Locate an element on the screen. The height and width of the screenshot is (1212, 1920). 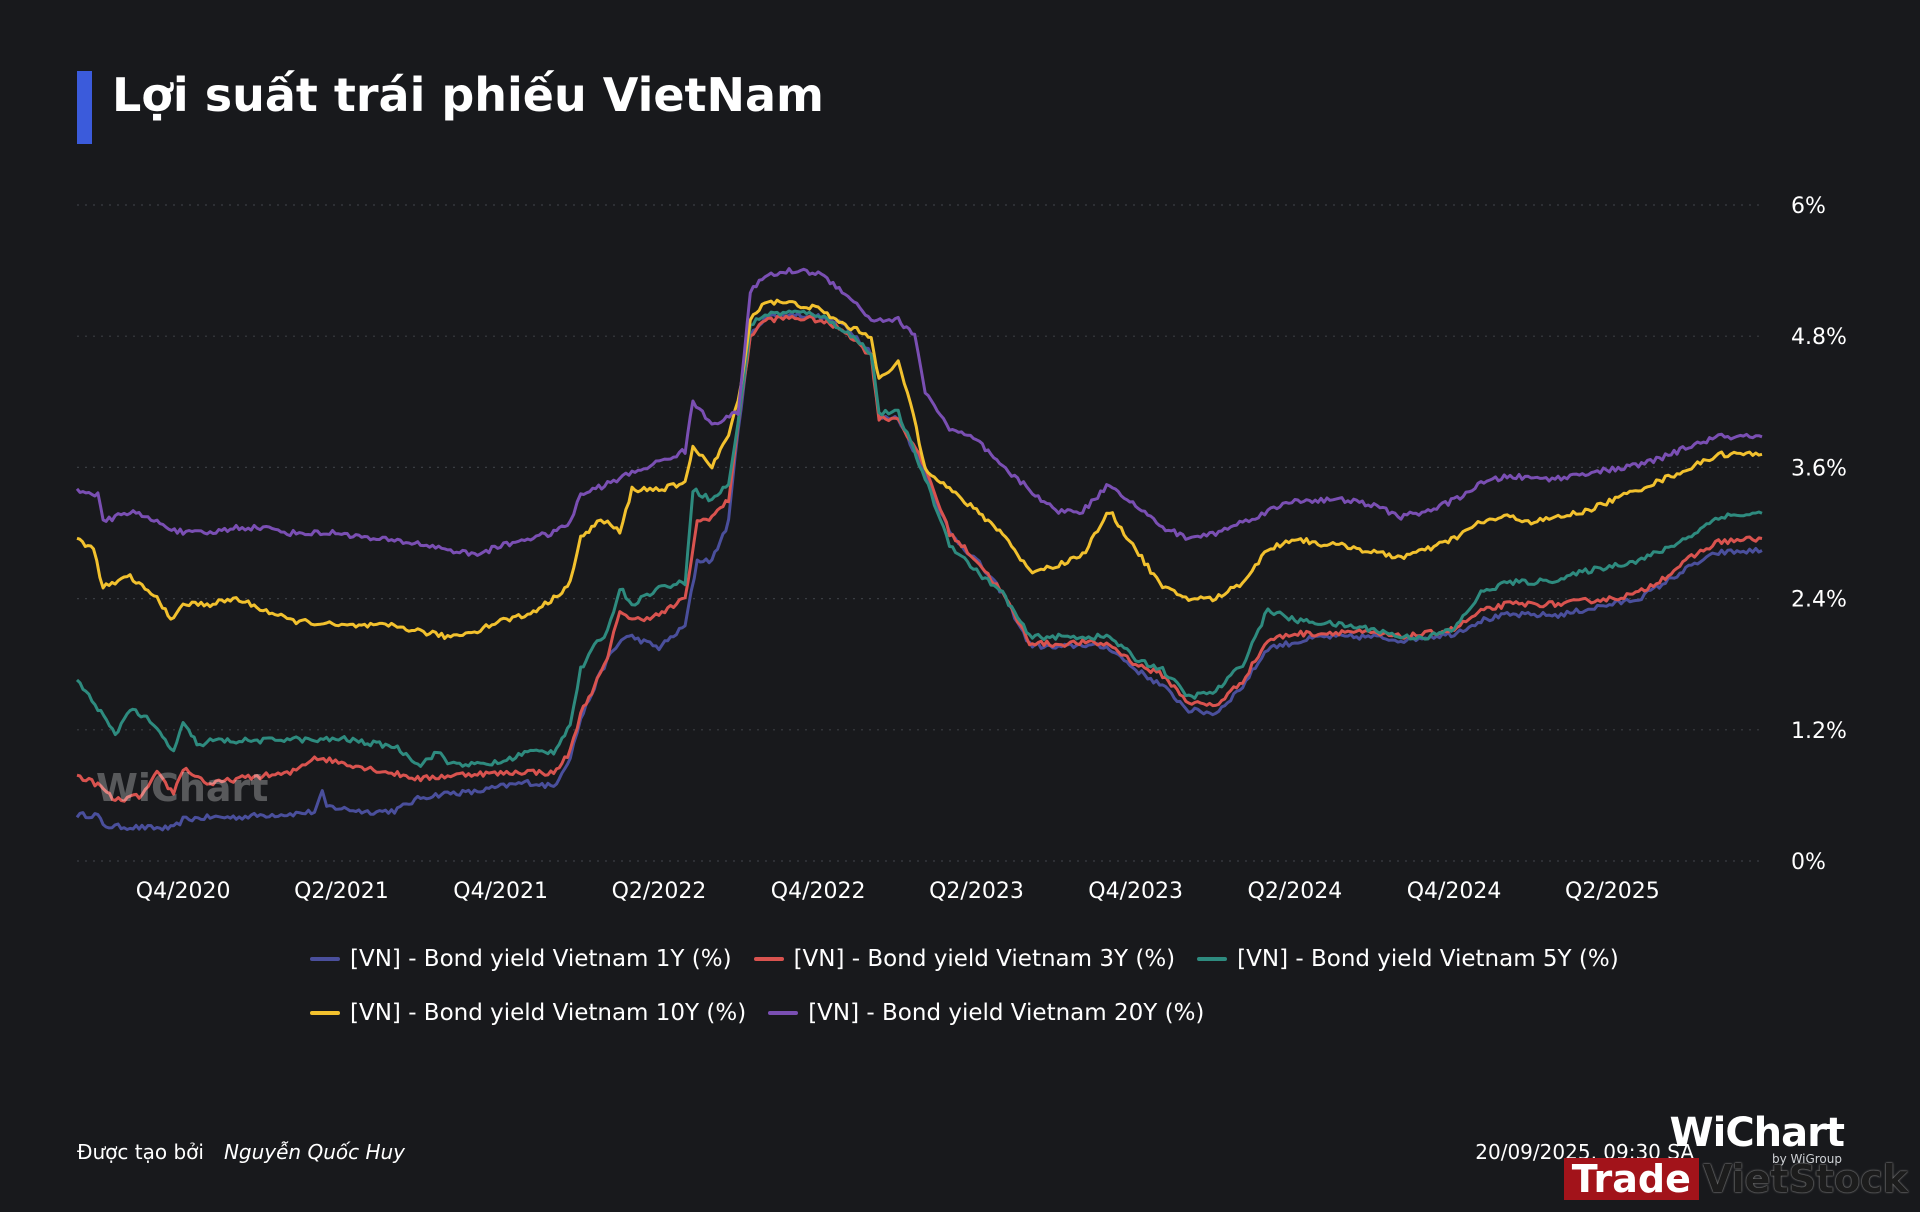
legend-item: [VN] - Bond yield Vietnam 20Y (%) is located at coordinates (986, 1013).